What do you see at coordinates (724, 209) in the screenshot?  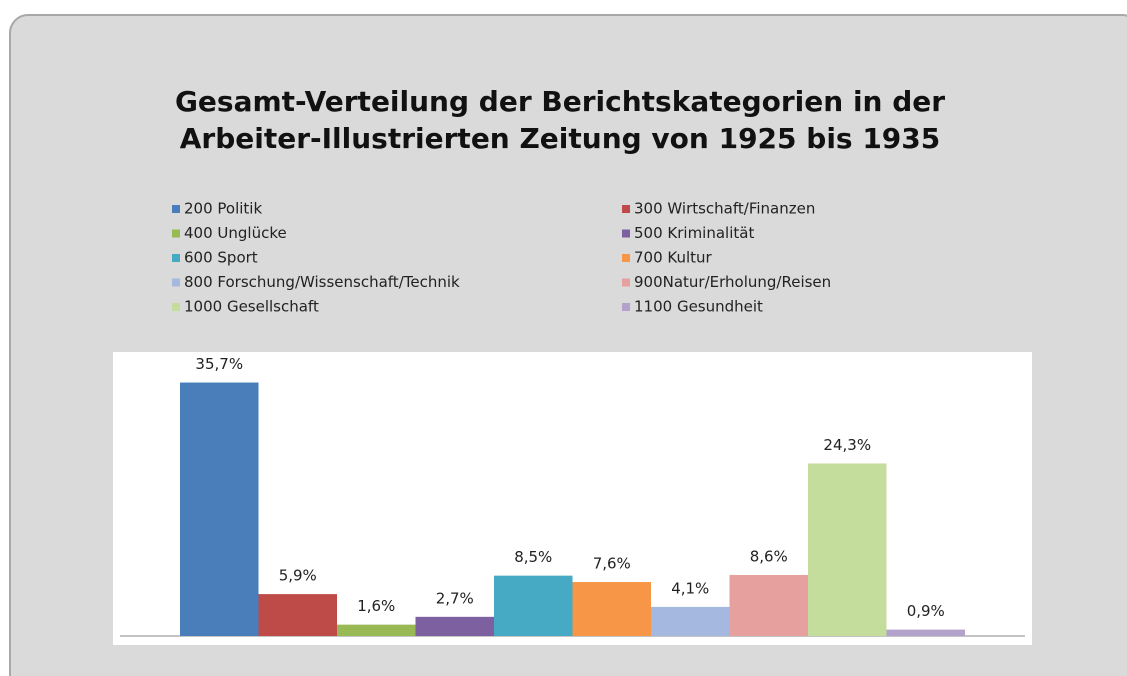 I see `legend-label: 300 Wirtschaft/Finanzen` at bounding box center [724, 209].